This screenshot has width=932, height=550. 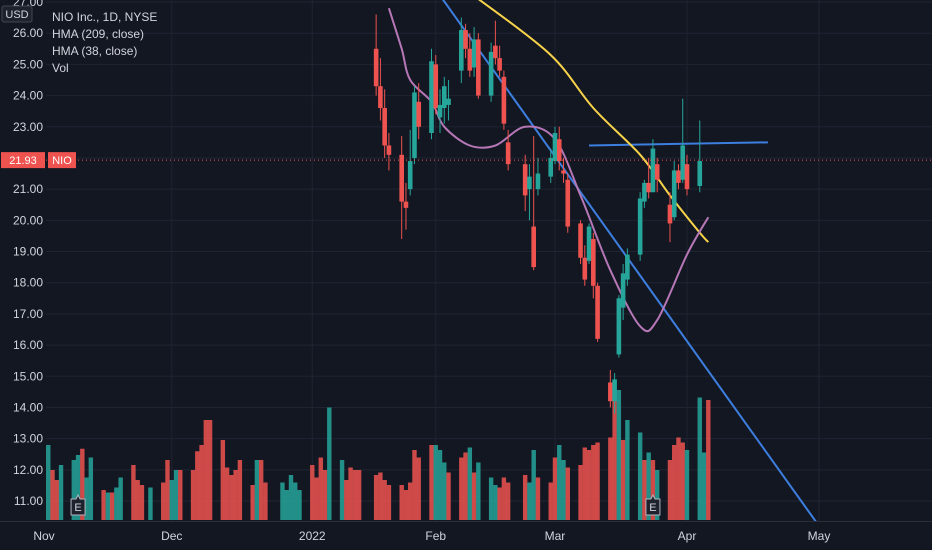 I want to click on earnings-label: E, so click(x=652, y=508).